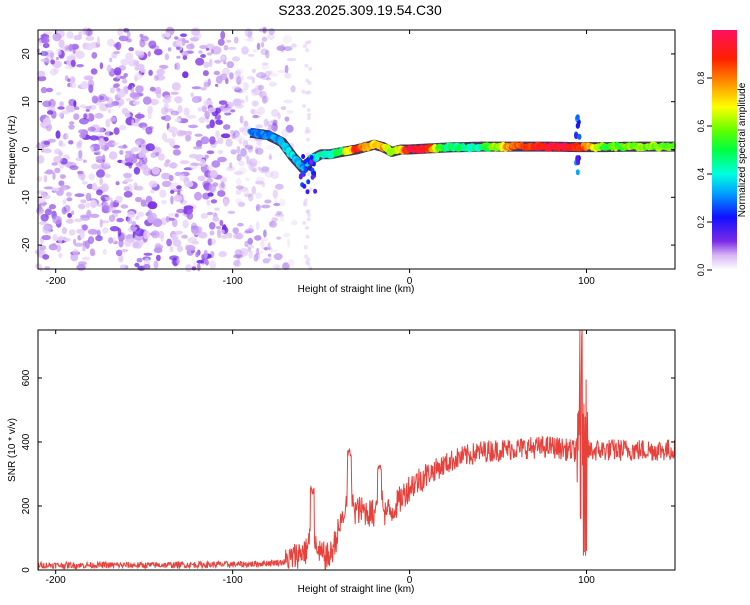 Image resolution: width=750 pixels, height=605 pixels. What do you see at coordinates (26, 197) in the screenshot?
I see `y-tick-label: -10` at bounding box center [26, 197].